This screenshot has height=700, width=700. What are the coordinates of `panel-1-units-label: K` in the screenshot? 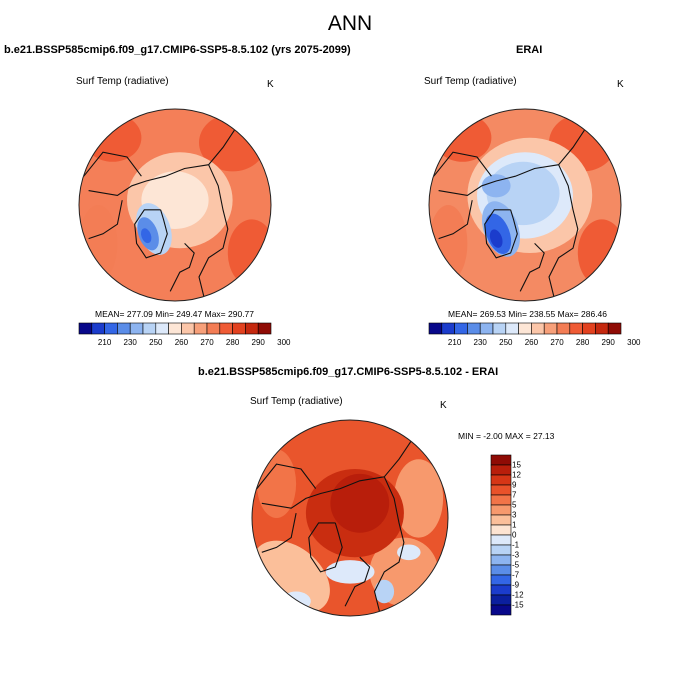 It's located at (270, 84).